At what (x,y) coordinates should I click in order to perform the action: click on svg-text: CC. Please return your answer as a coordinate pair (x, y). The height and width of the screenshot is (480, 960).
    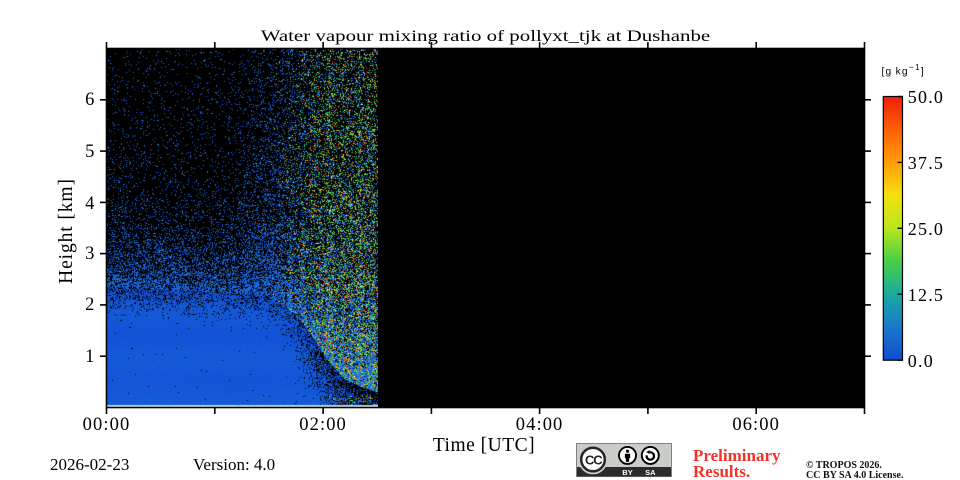
    Looking at the image, I should click on (594, 459).